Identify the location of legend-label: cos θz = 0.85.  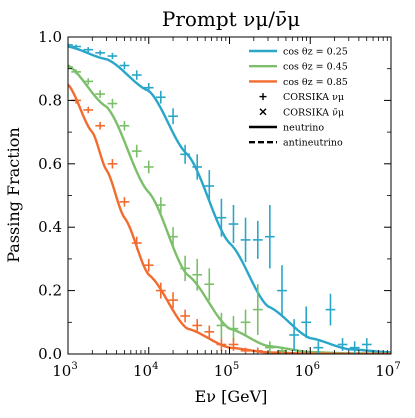
(315, 82).